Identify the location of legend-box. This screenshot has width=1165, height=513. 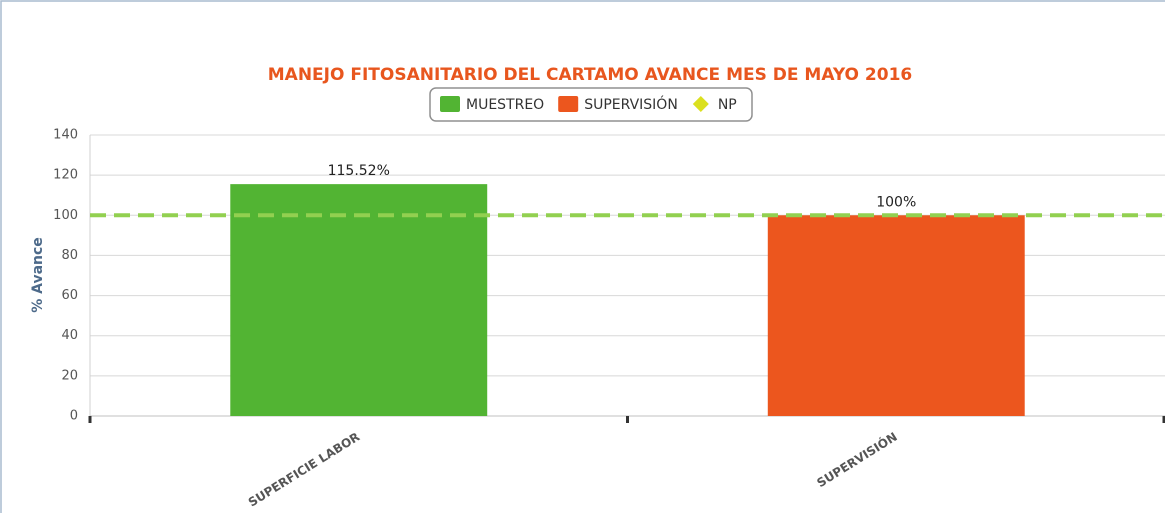
(591, 104).